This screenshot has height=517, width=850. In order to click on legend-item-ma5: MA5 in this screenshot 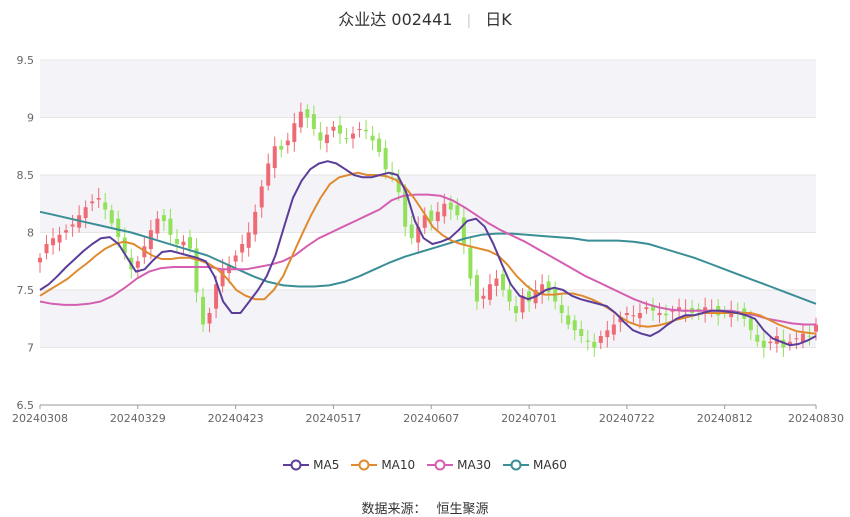, I will do `click(311, 465)`.